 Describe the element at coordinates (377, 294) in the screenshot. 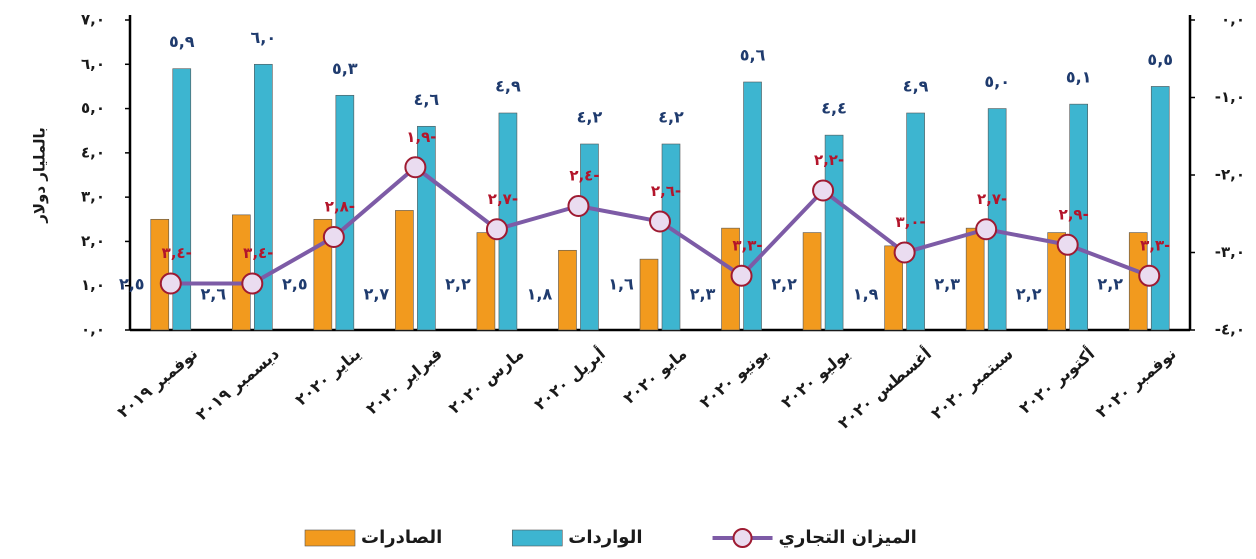

I see `value-label: ٢,٧` at that location.